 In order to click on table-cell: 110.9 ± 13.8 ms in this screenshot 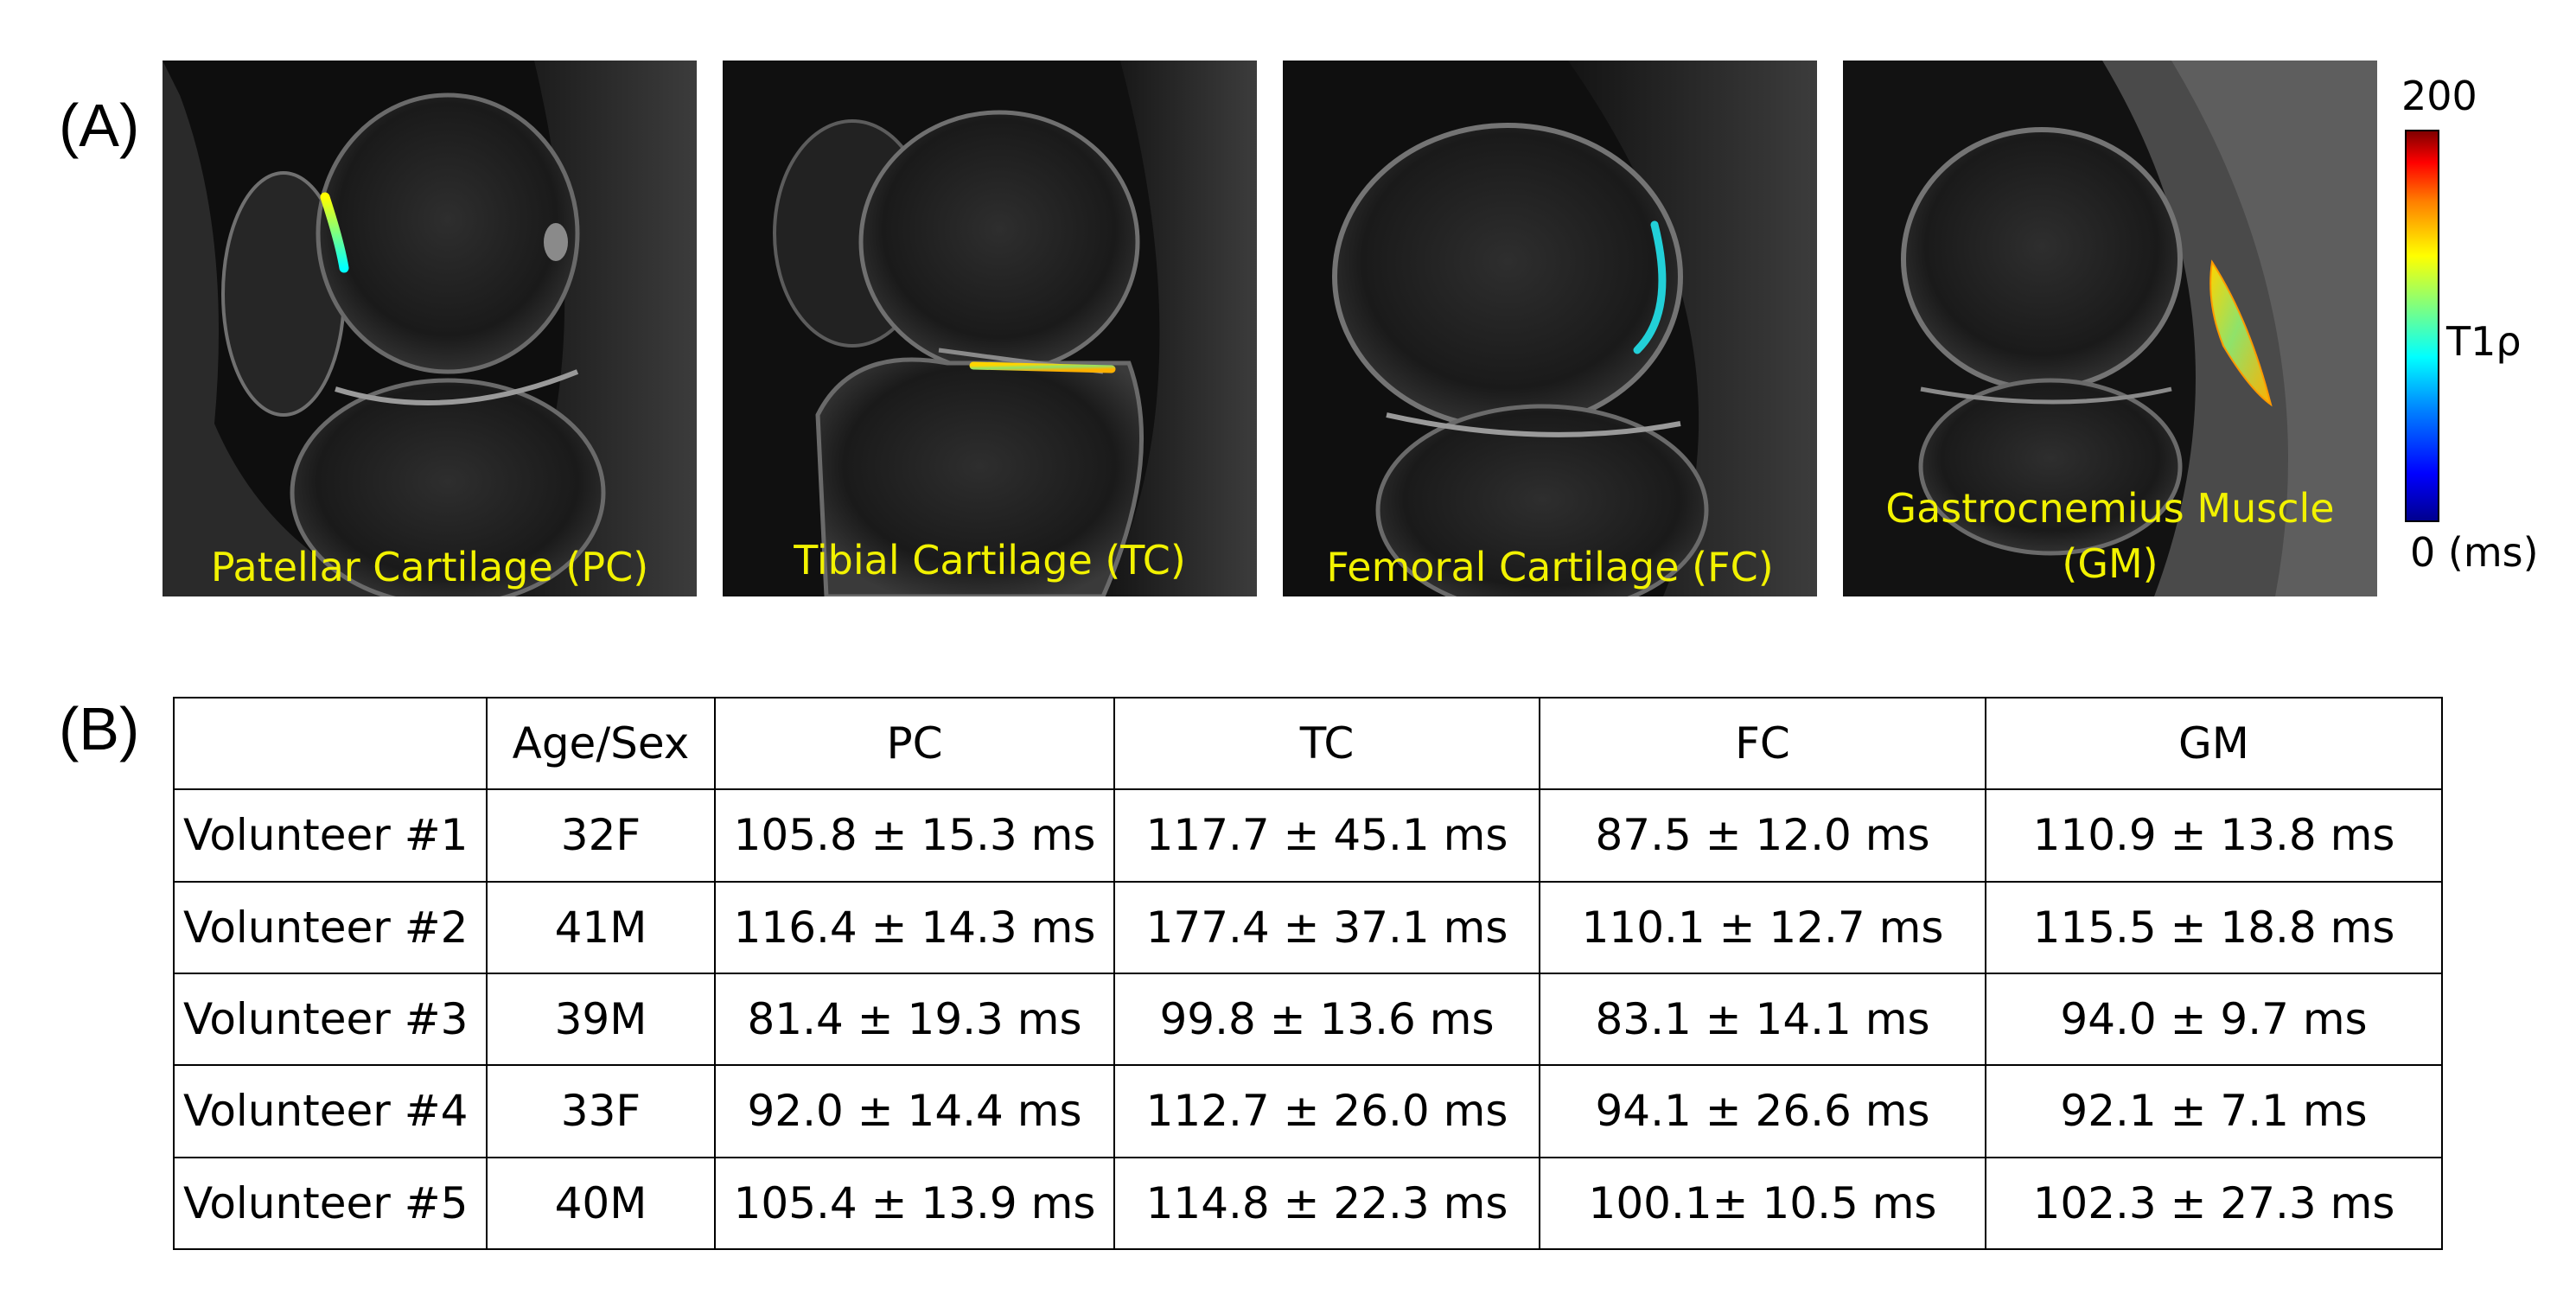, I will do `click(2214, 835)`.